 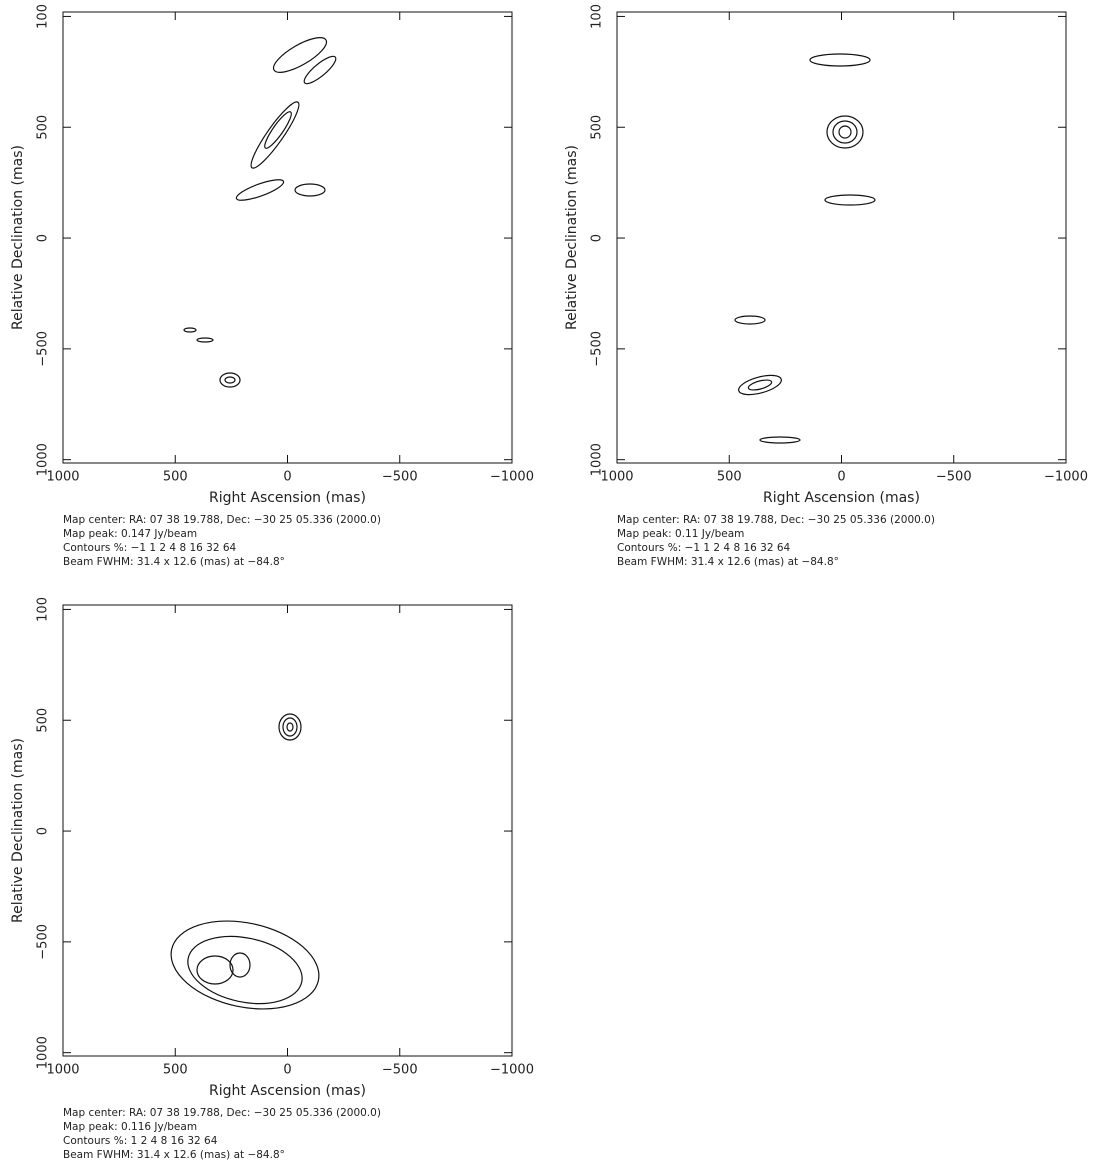 What do you see at coordinates (680, 534) in the screenshot?
I see `caption-line: Map peak: 0.11 Jy/beam` at bounding box center [680, 534].